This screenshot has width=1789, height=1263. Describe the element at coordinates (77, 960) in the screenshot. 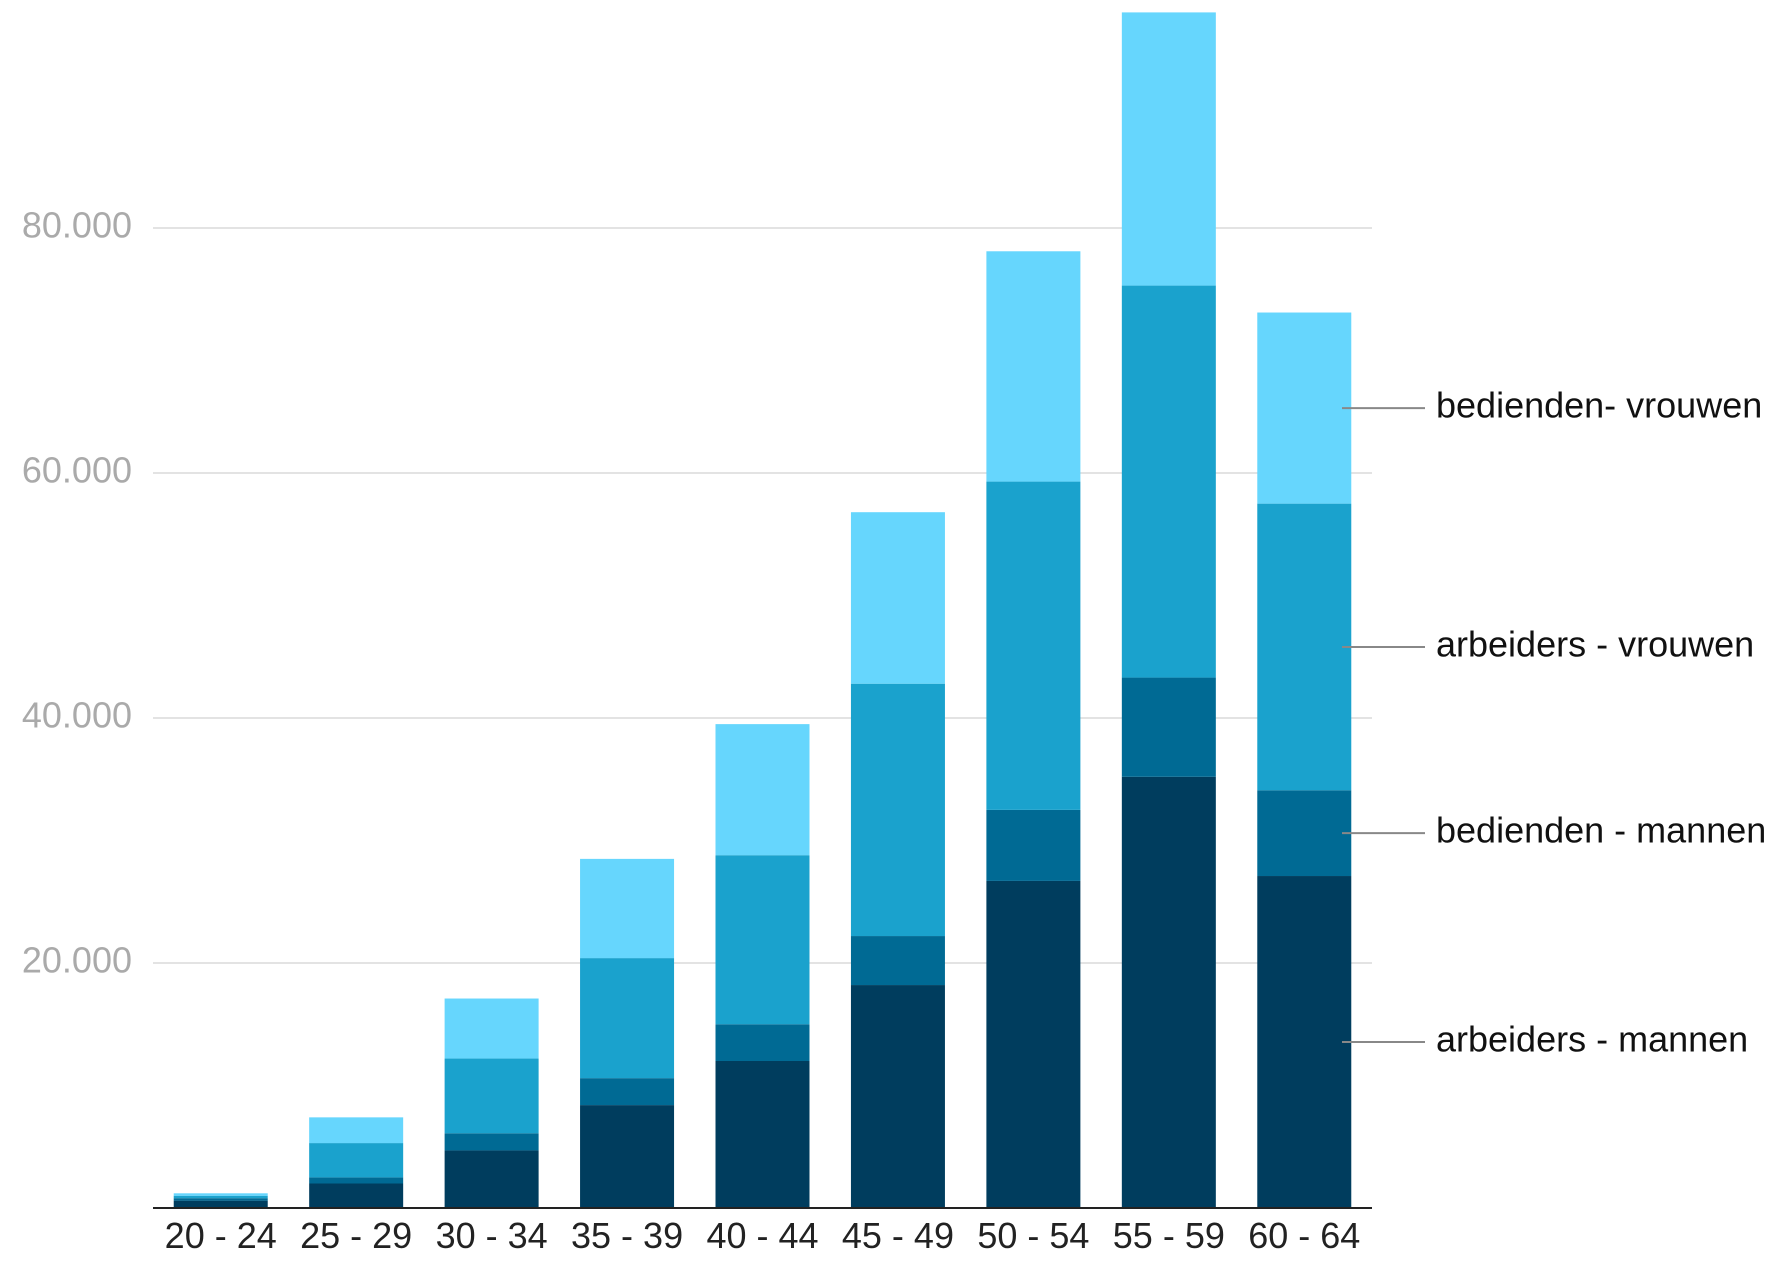

I see `y-tick-label: 20.000` at that location.